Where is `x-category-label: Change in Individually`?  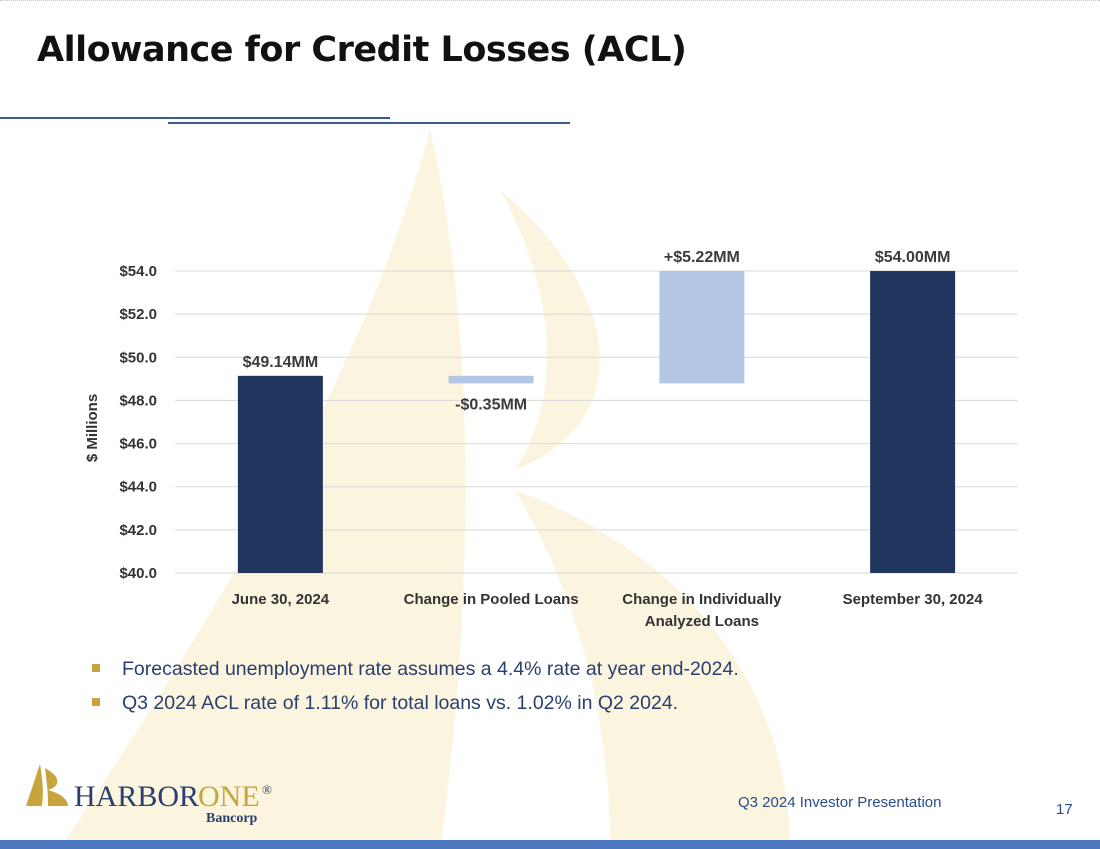 x-category-label: Change in Individually is located at coordinates (702, 599).